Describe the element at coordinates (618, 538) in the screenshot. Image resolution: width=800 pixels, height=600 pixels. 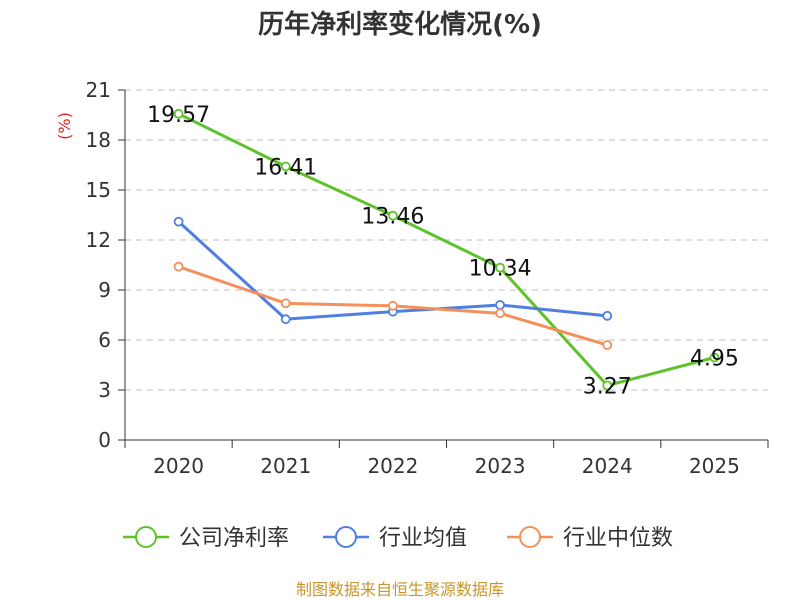
I see `legend-label: 行业中位数` at that location.